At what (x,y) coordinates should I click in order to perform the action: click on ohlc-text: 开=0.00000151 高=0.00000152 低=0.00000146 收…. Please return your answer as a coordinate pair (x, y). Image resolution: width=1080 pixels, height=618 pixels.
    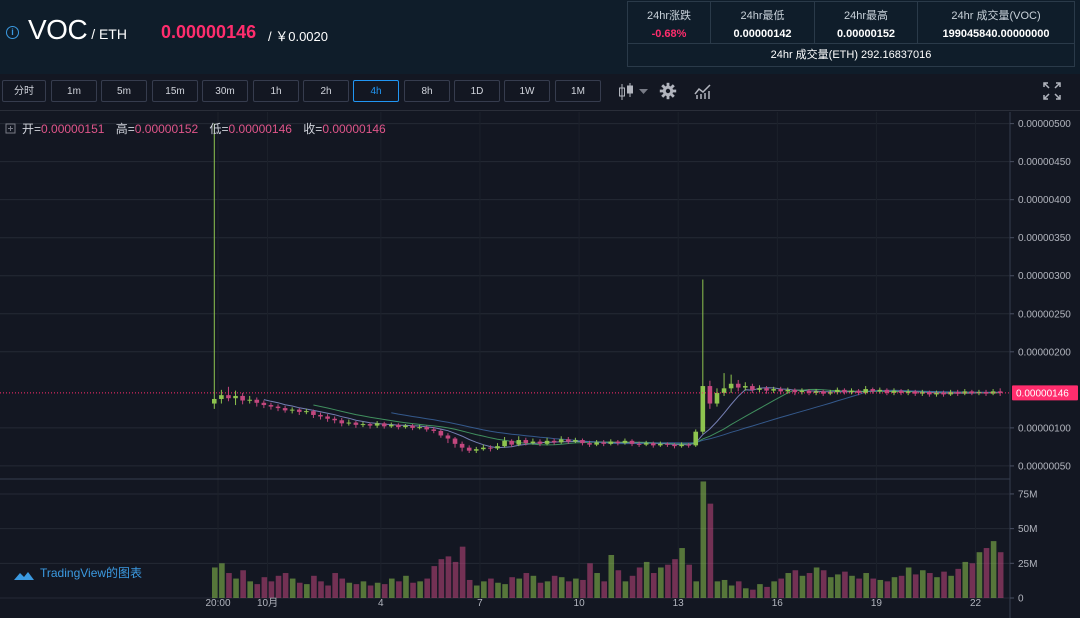
    Looking at the image, I should click on (204, 128).